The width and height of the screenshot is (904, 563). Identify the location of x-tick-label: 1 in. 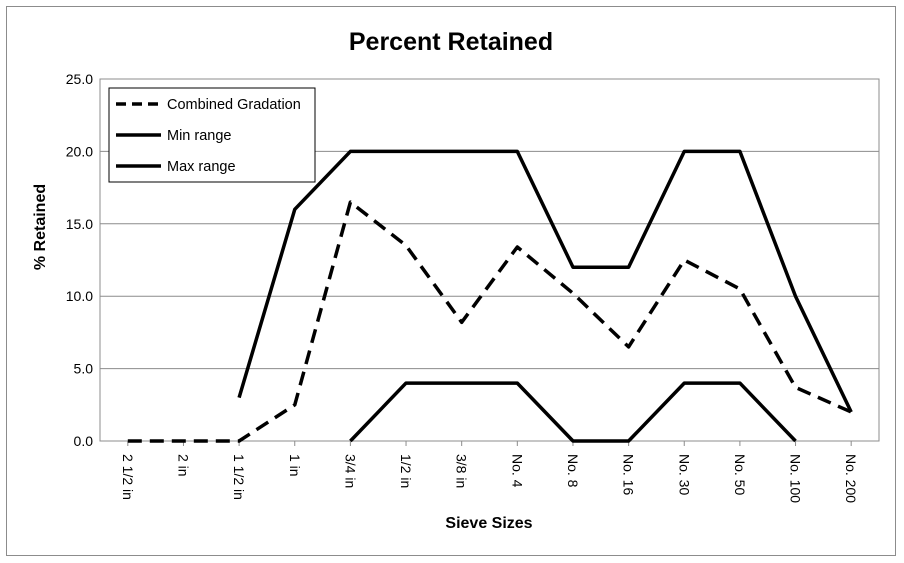
(295, 465).